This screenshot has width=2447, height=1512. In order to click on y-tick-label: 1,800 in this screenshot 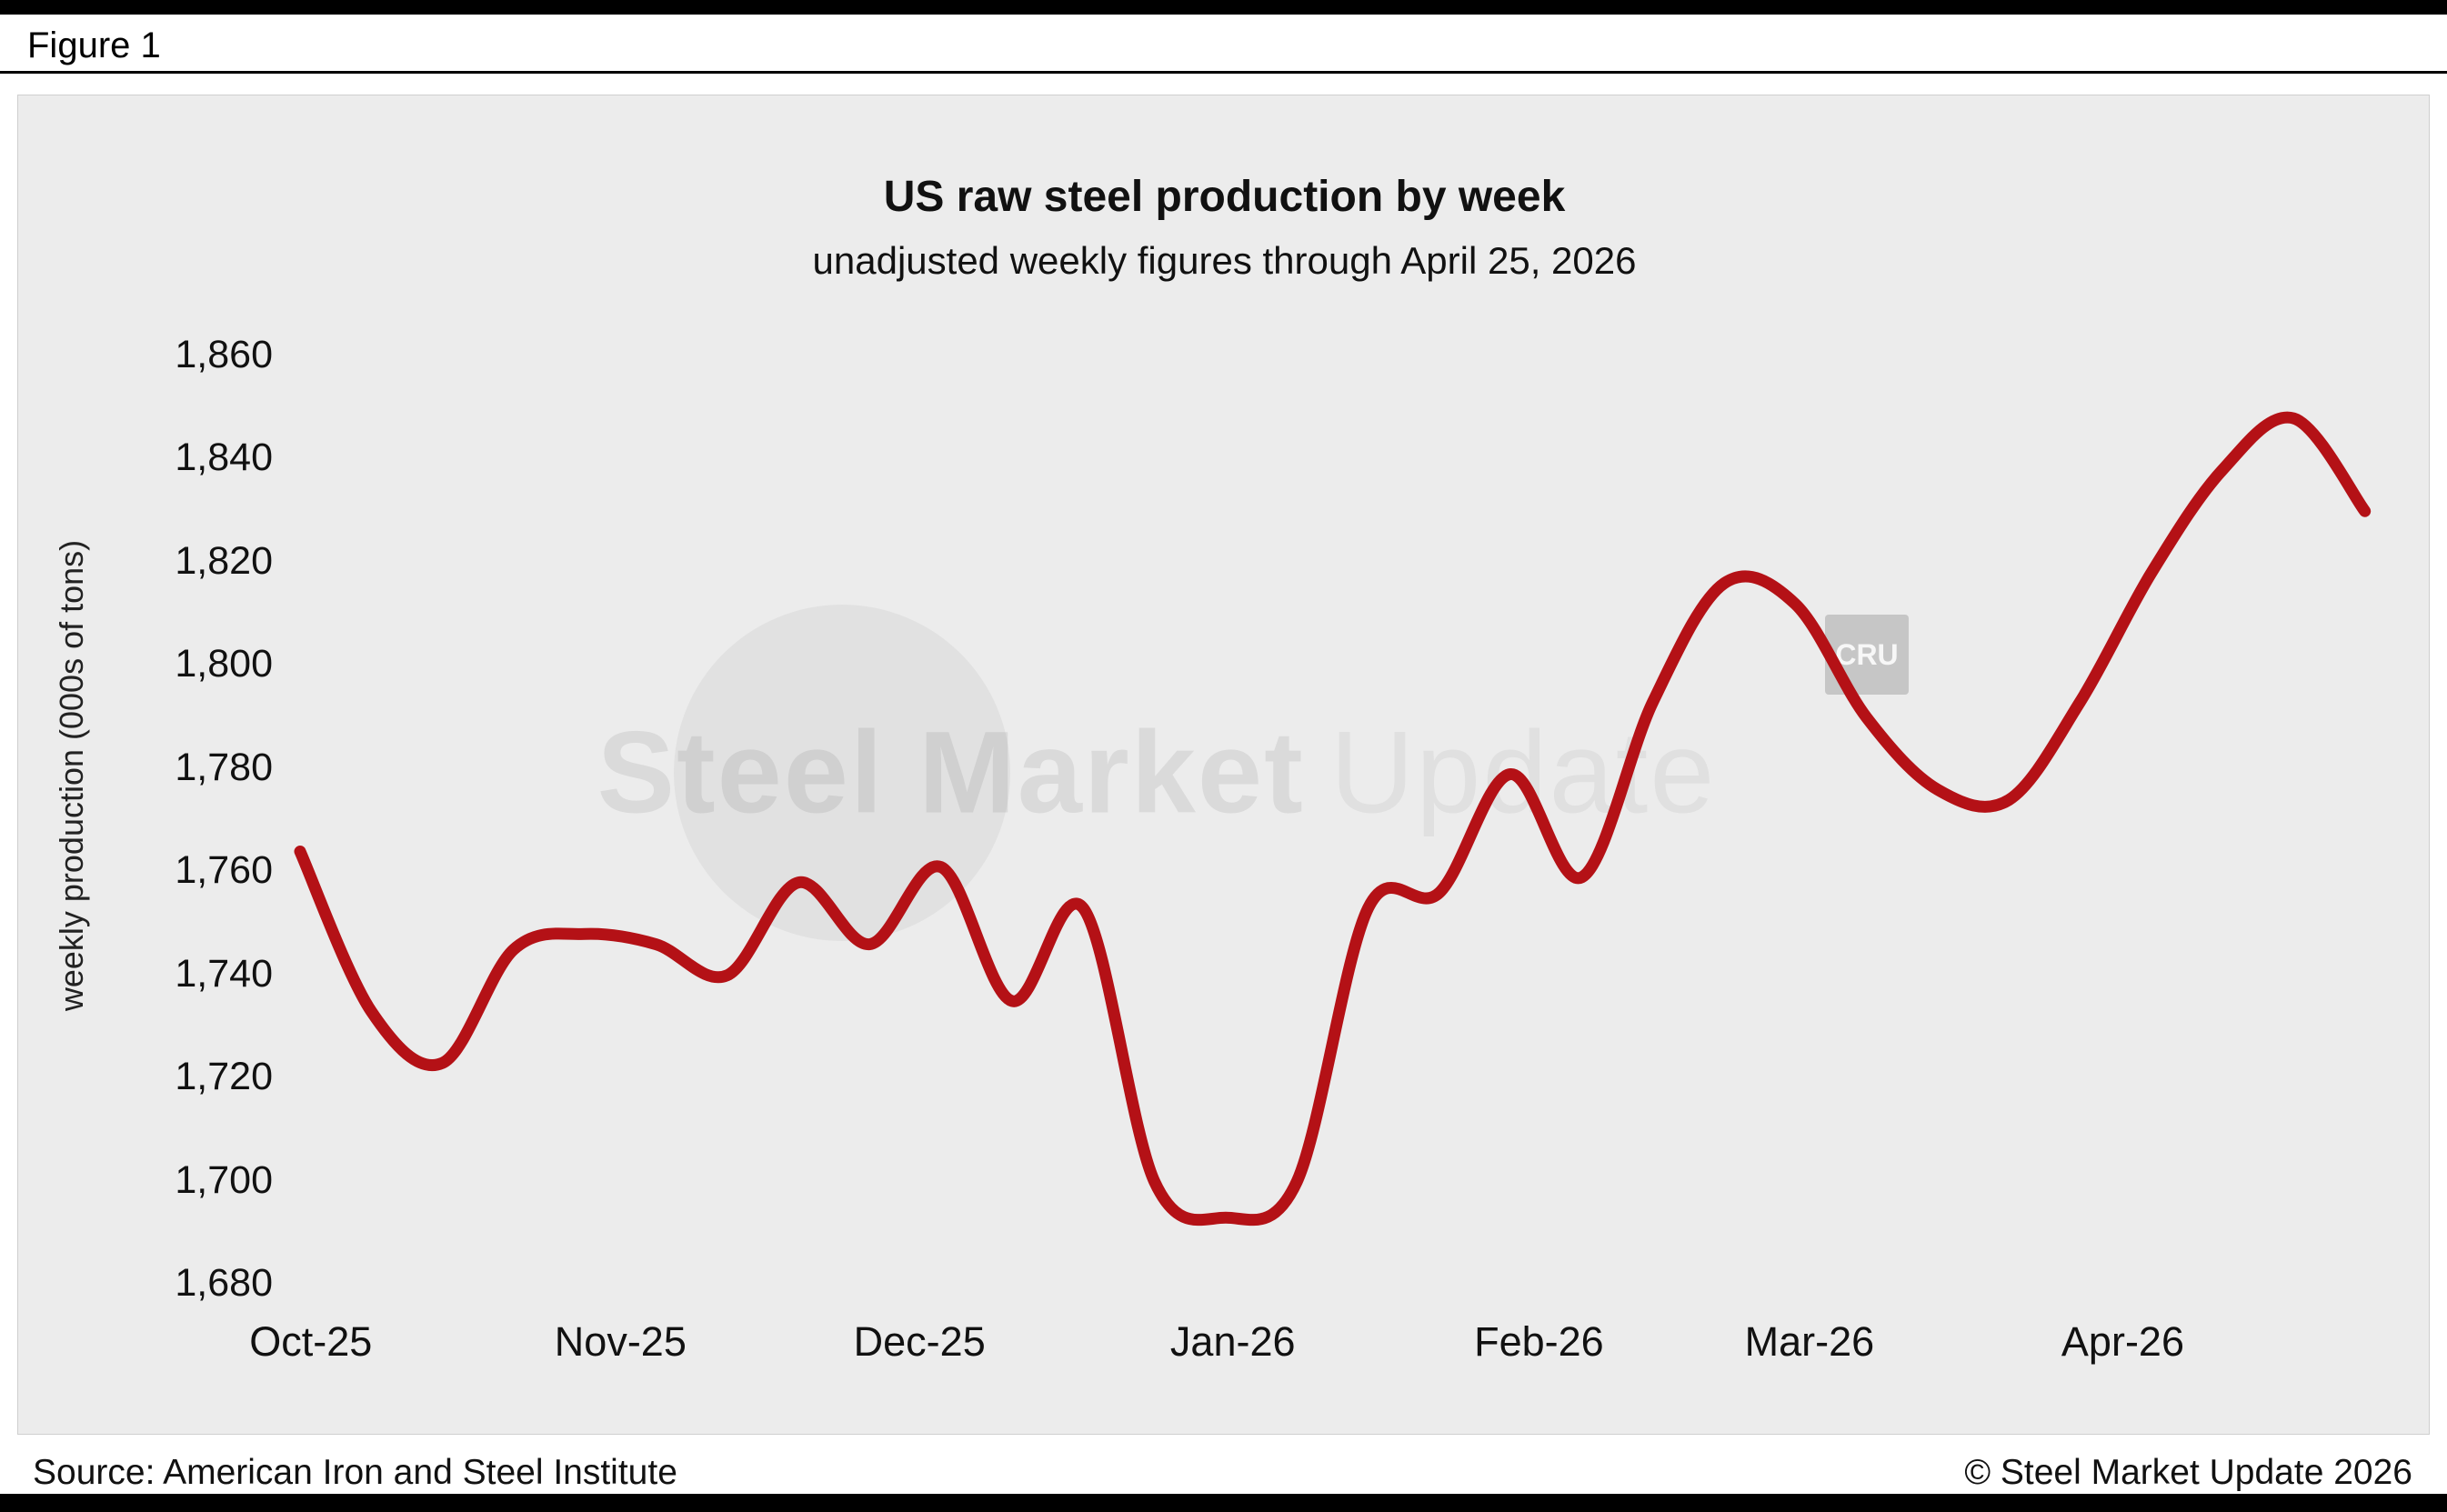, I will do `click(224, 664)`.